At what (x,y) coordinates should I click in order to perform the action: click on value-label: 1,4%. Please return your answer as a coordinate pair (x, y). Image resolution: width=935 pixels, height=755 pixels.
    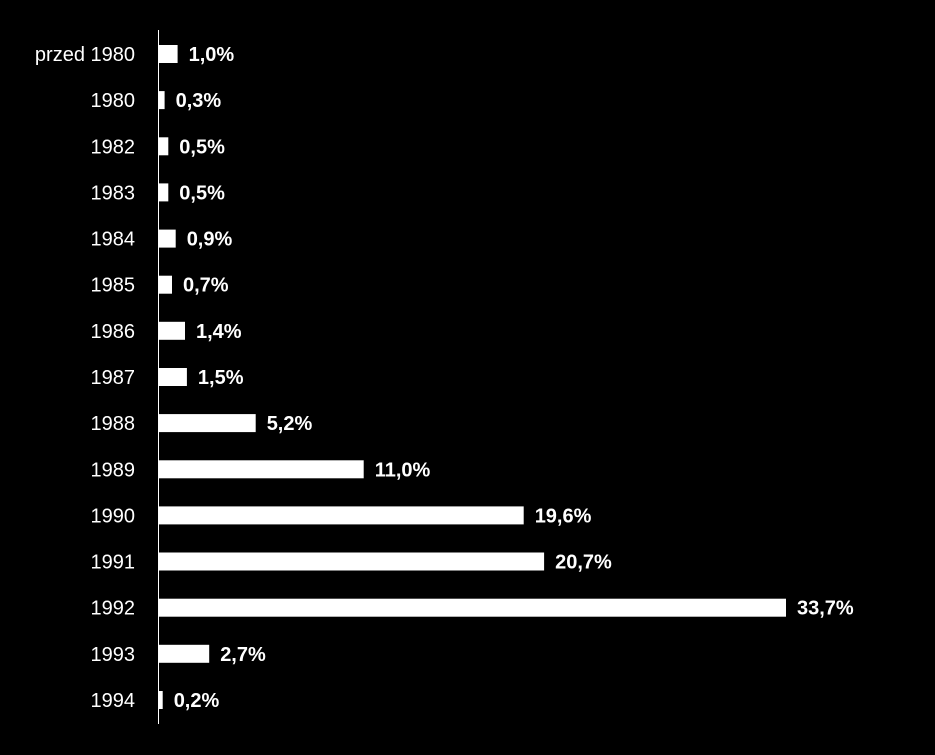
    Looking at the image, I should click on (219, 332).